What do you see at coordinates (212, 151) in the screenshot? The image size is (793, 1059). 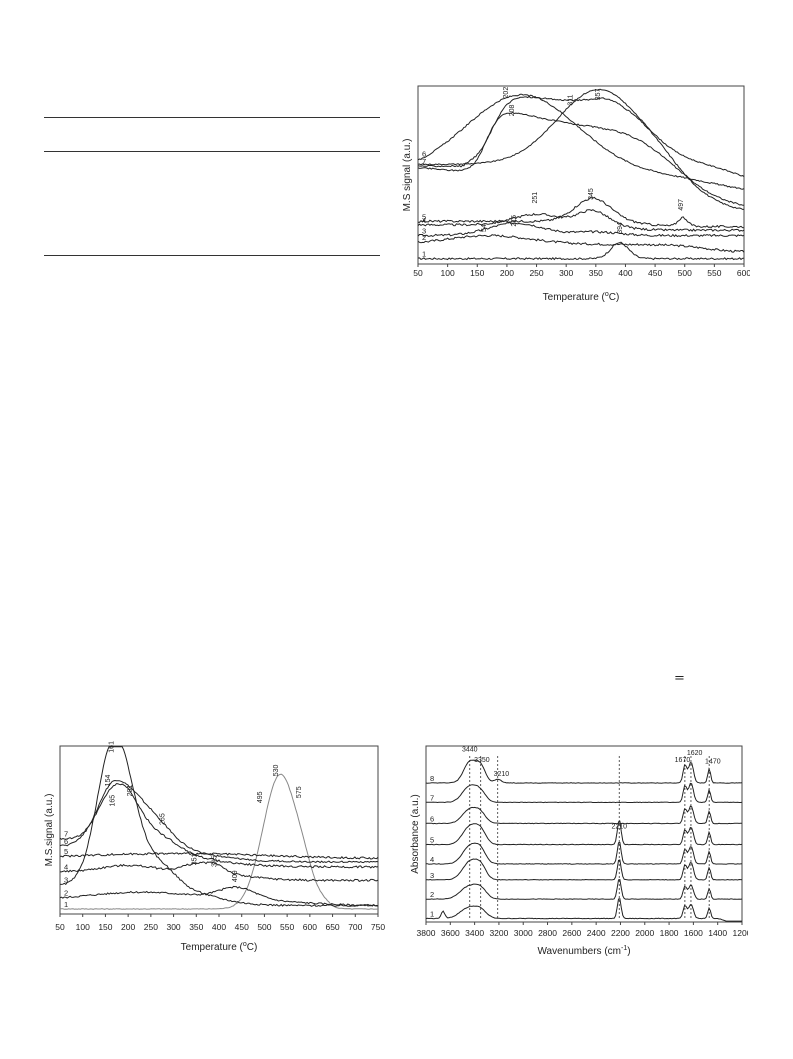 I see `table-header-rule` at bounding box center [212, 151].